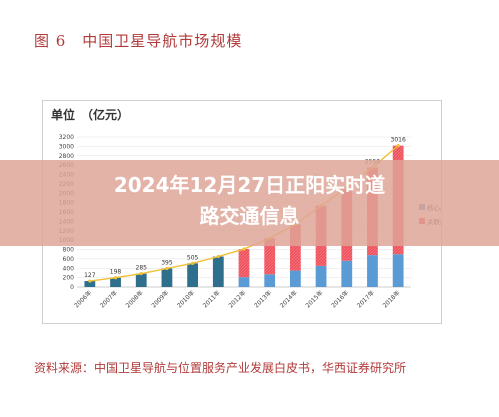  What do you see at coordinates (72, 287) in the screenshot?
I see `y-tick-label: 0` at bounding box center [72, 287].